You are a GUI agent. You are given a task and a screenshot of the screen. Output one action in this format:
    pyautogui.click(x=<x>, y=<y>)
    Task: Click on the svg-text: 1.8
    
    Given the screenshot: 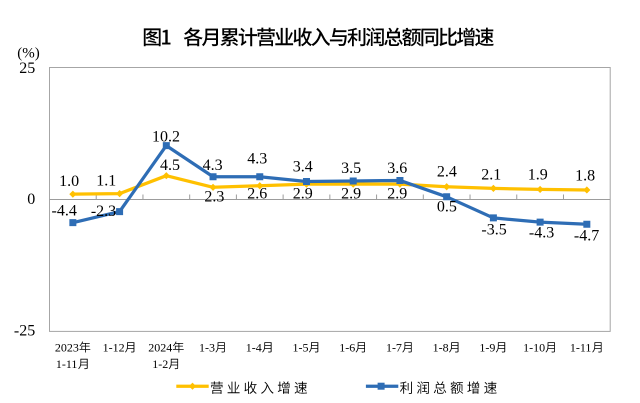 What is the action you would take?
    pyautogui.click(x=585, y=176)
    